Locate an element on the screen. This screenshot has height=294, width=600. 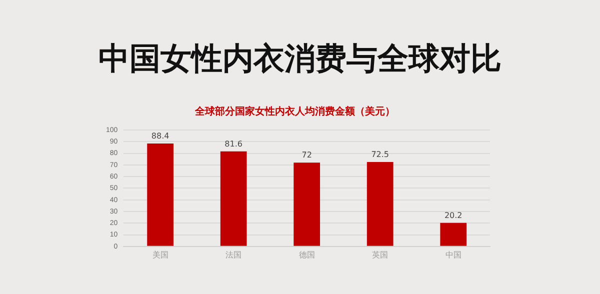
chart-subtitle: 全球部分国家女性内衣人均消费金额（美元） is located at coordinates (294, 112).